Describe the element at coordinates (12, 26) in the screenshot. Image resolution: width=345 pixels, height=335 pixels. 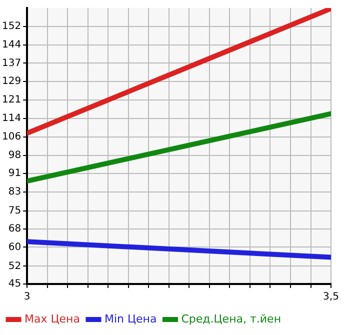
I see `y-tick-label: 152` at that location.